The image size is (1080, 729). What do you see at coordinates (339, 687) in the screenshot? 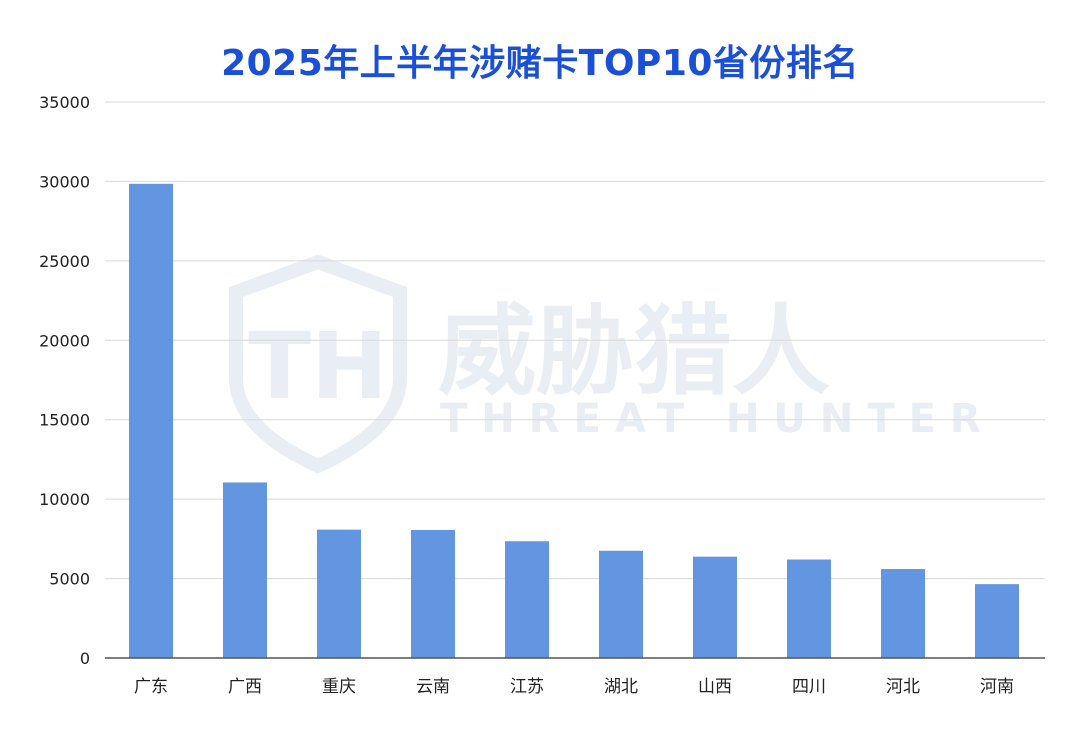
I see `x-category-label: 重庆` at bounding box center [339, 687].